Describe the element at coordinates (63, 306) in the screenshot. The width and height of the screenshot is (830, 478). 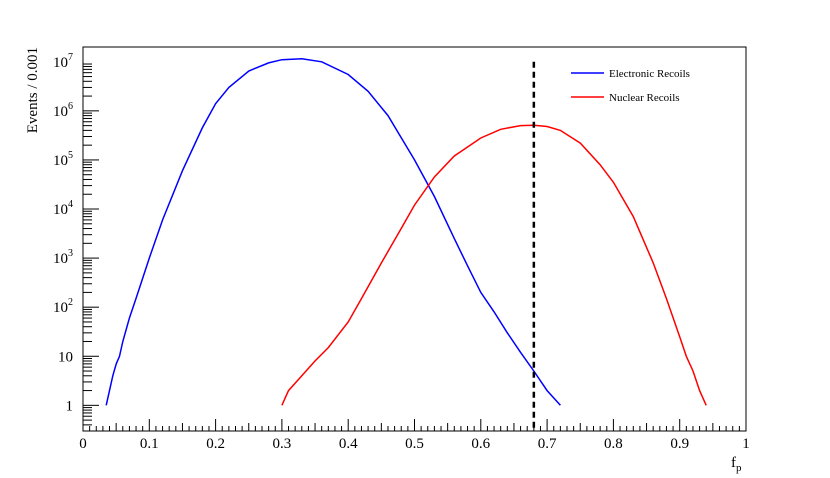
I see `y-tick-label: 10²` at that location.